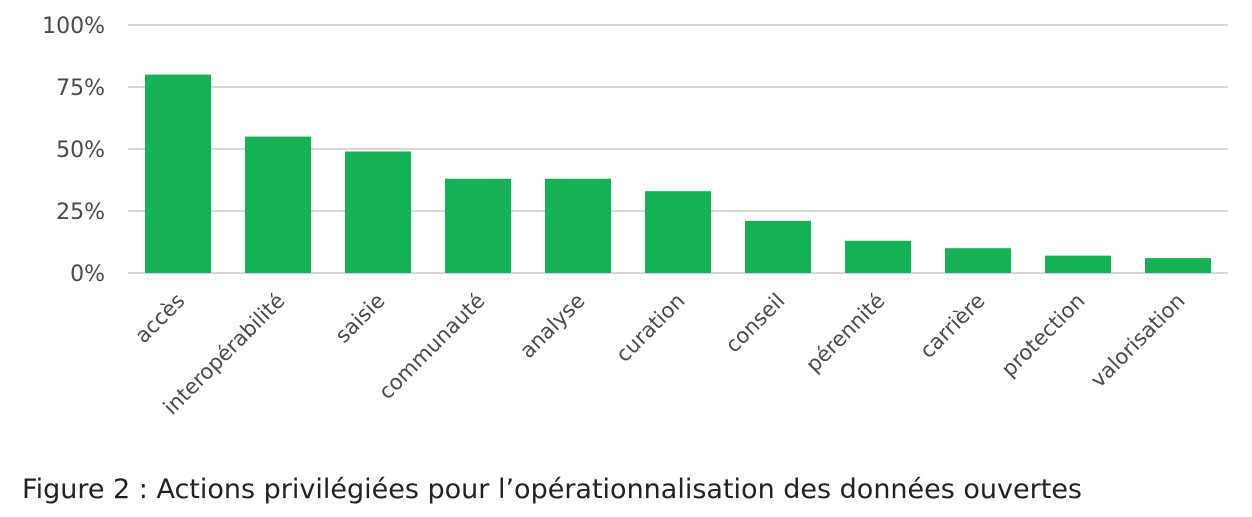  Describe the element at coordinates (159, 318) in the screenshot. I see `x-category-label: accès` at that location.